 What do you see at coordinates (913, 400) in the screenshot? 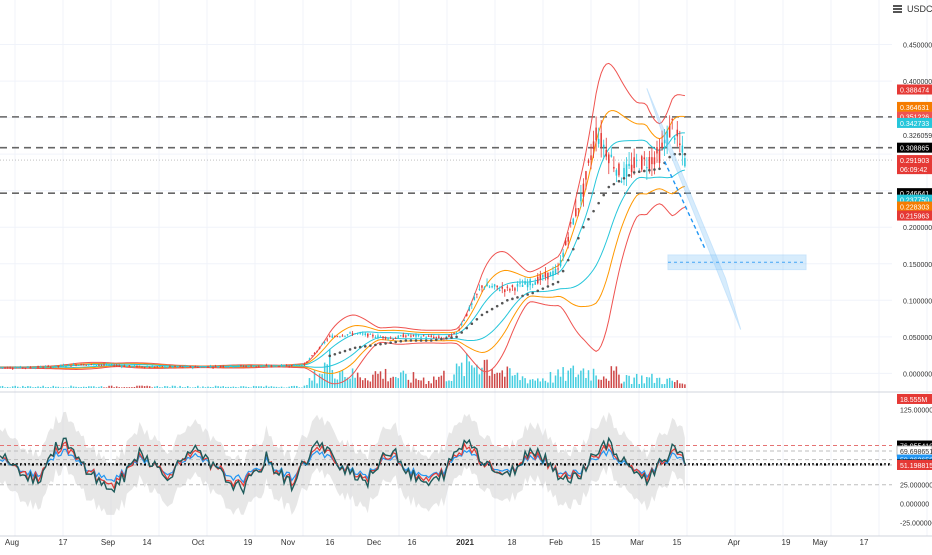
I see `price-tag-label: 18.555M` at bounding box center [913, 400].